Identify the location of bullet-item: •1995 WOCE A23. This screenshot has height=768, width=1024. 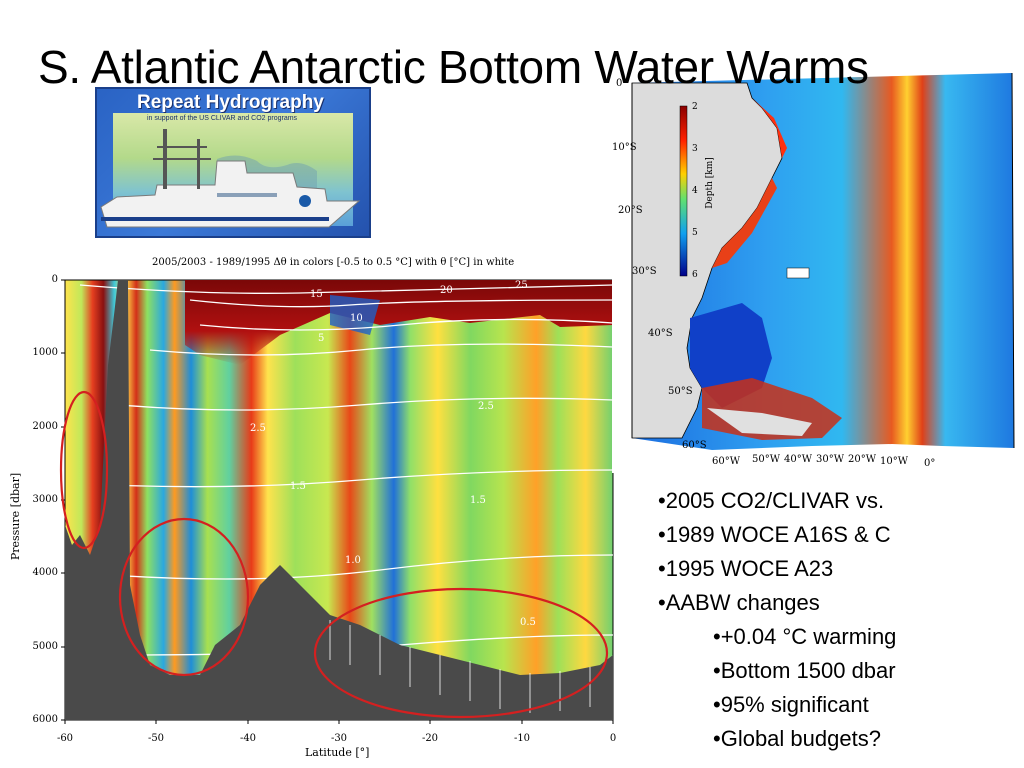
(746, 568).